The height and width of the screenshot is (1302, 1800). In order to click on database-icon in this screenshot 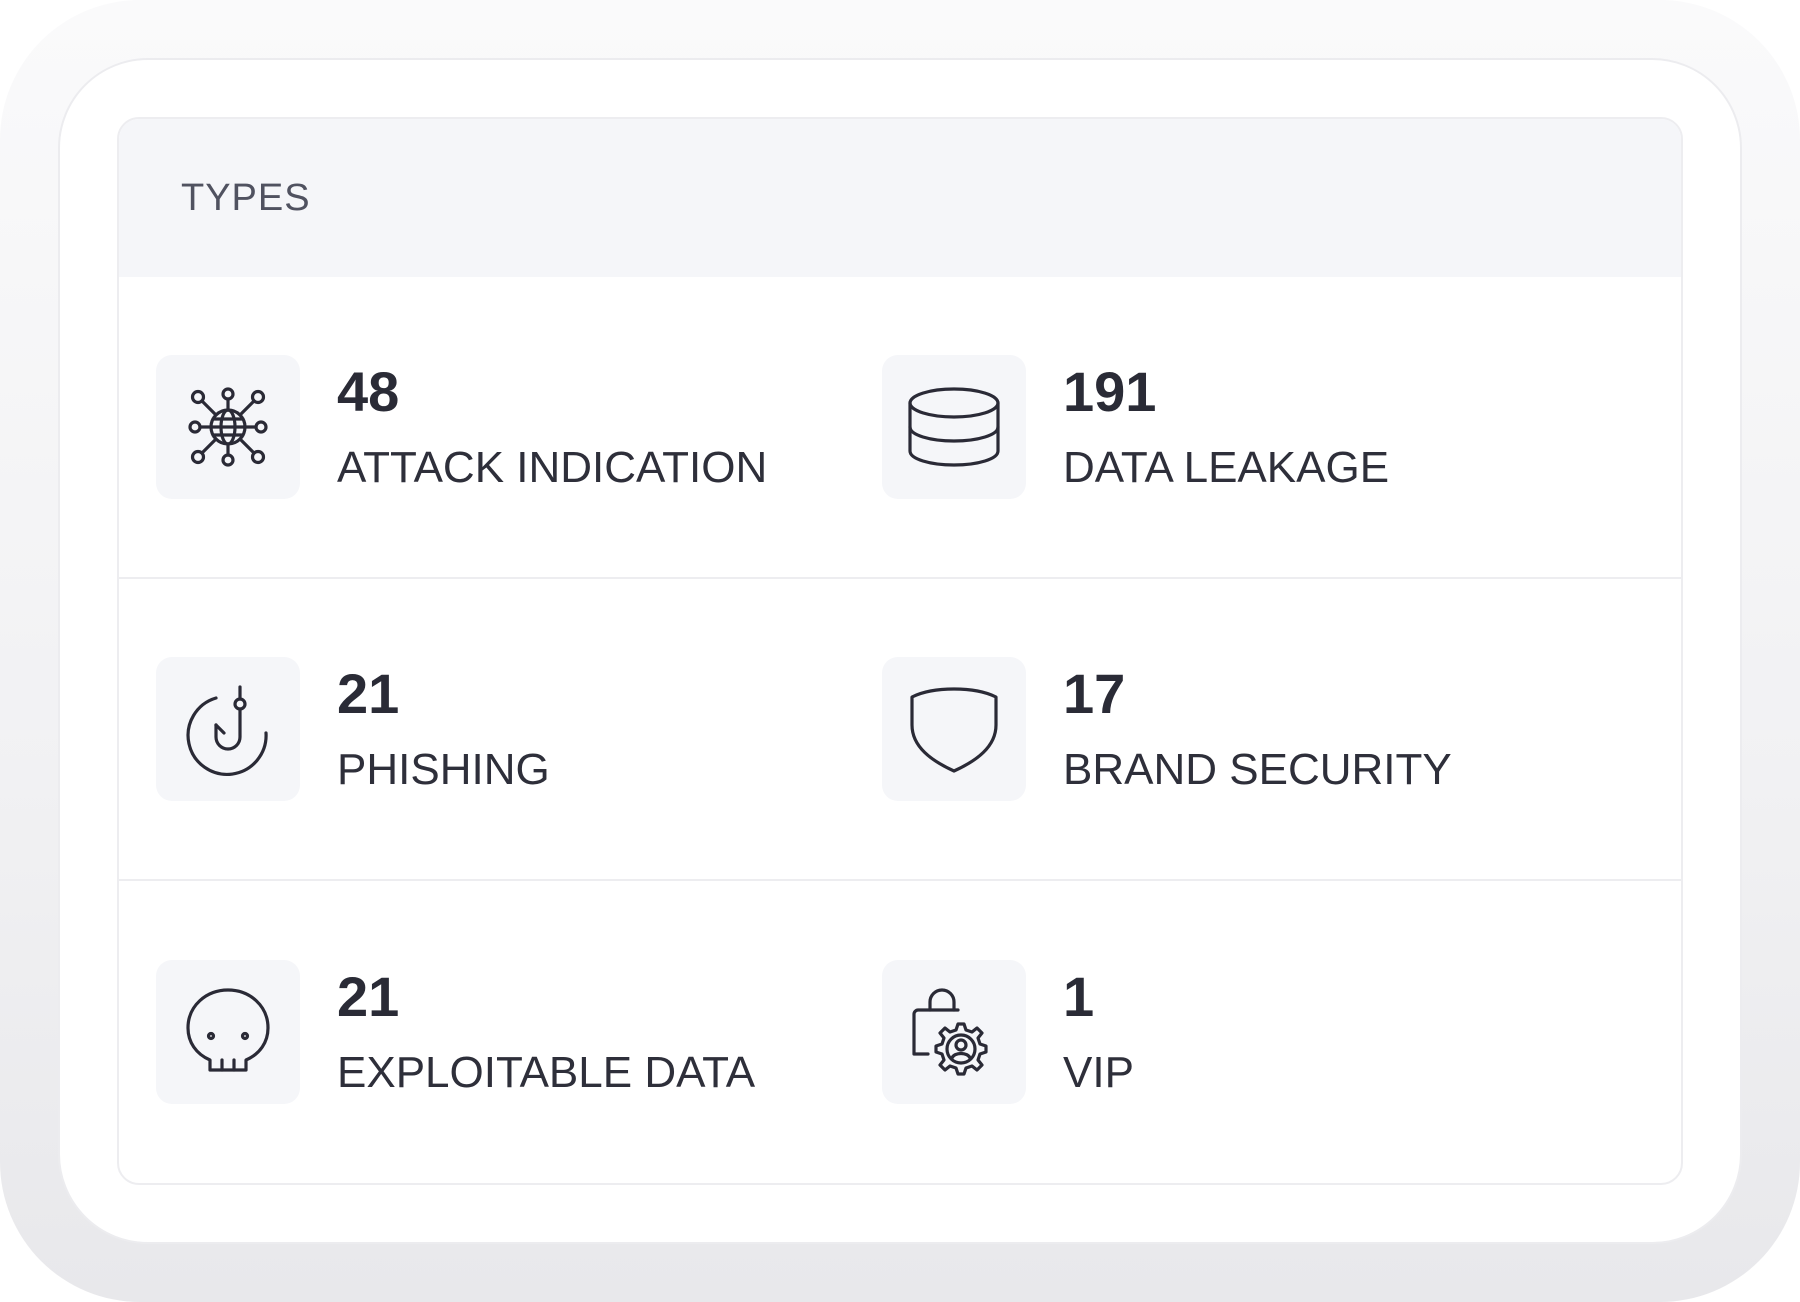, I will do `click(954, 427)`.